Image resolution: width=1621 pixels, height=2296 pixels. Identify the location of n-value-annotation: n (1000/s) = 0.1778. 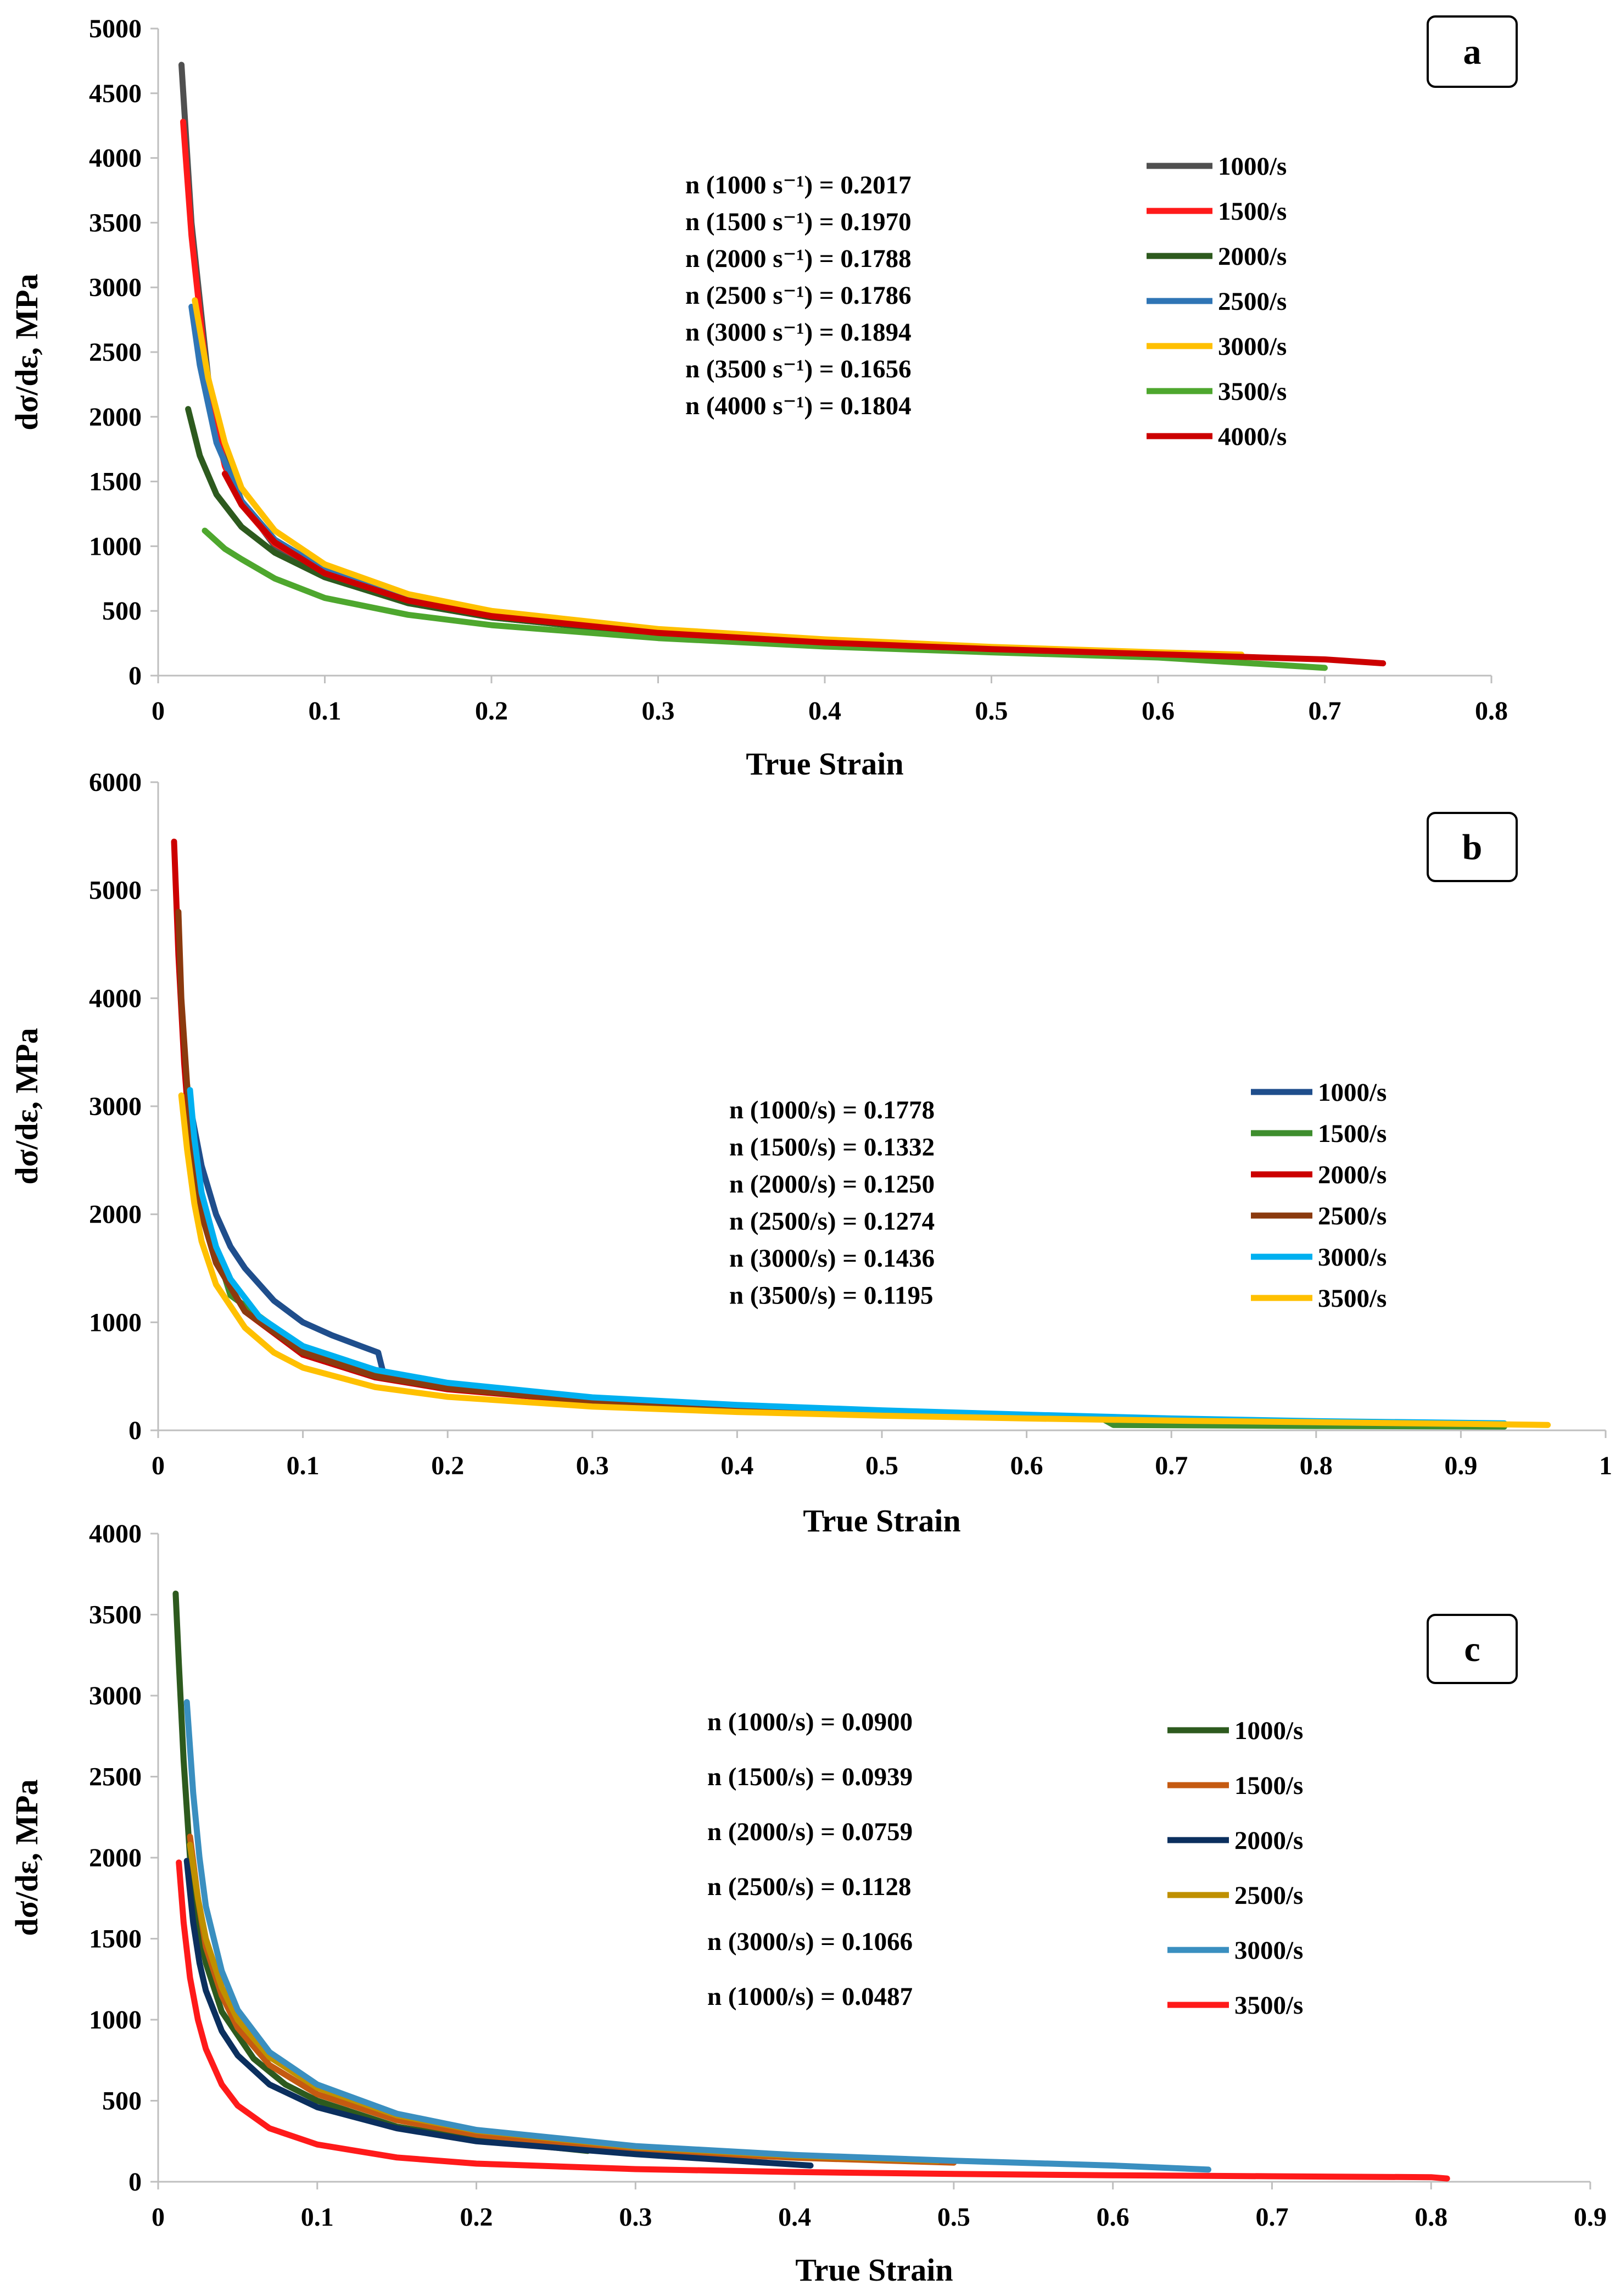
(832, 1110).